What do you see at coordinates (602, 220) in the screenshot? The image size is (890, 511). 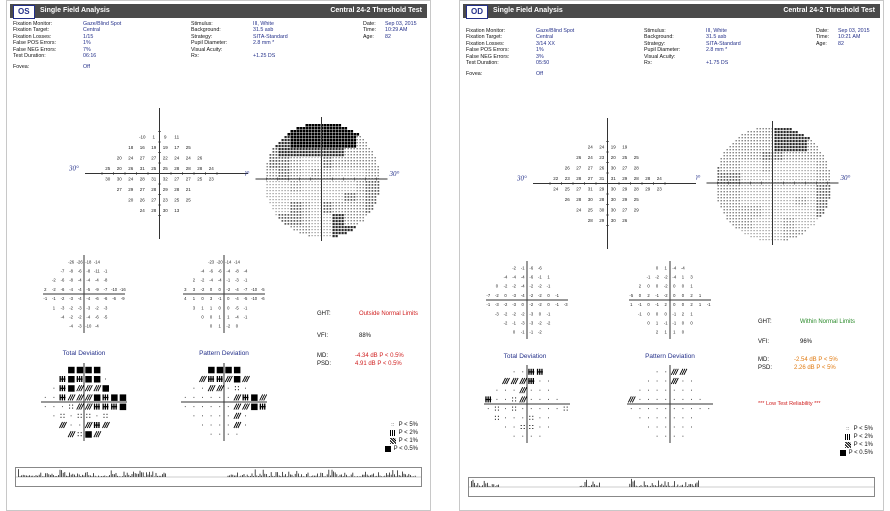 I see `grid-value: 29` at bounding box center [602, 220].